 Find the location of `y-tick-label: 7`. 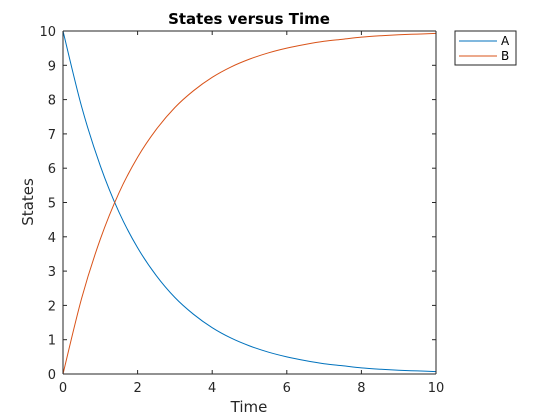

y-tick-label: 7 is located at coordinates (52, 135).